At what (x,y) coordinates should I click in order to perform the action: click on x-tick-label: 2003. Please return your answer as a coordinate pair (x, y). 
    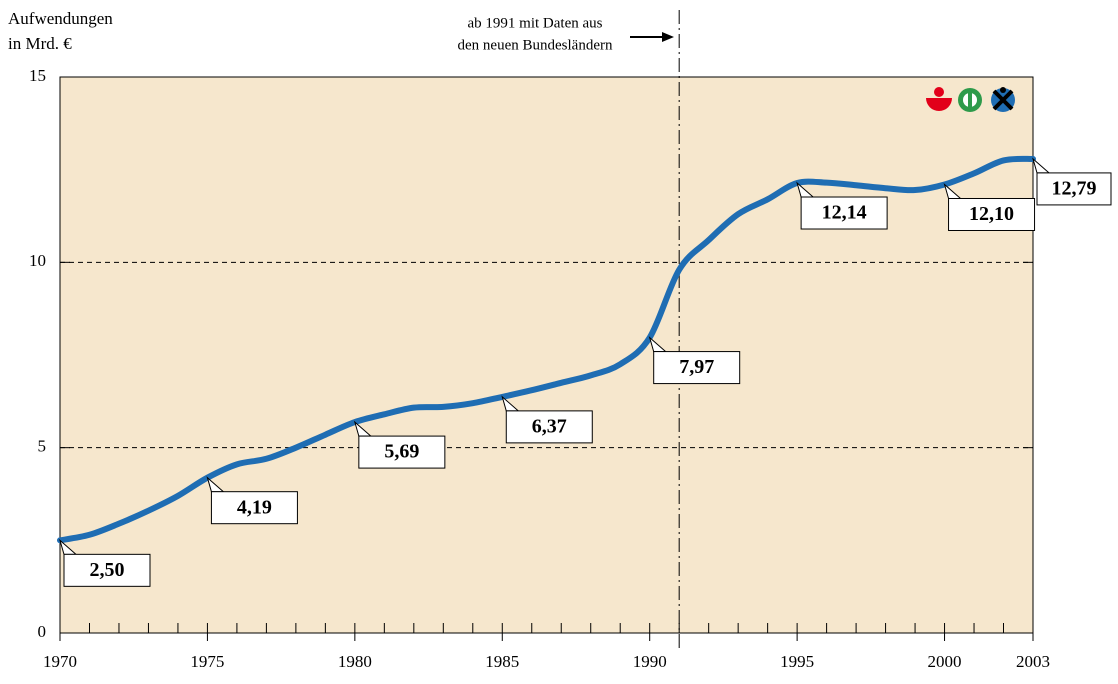
    Looking at the image, I should click on (1033, 661).